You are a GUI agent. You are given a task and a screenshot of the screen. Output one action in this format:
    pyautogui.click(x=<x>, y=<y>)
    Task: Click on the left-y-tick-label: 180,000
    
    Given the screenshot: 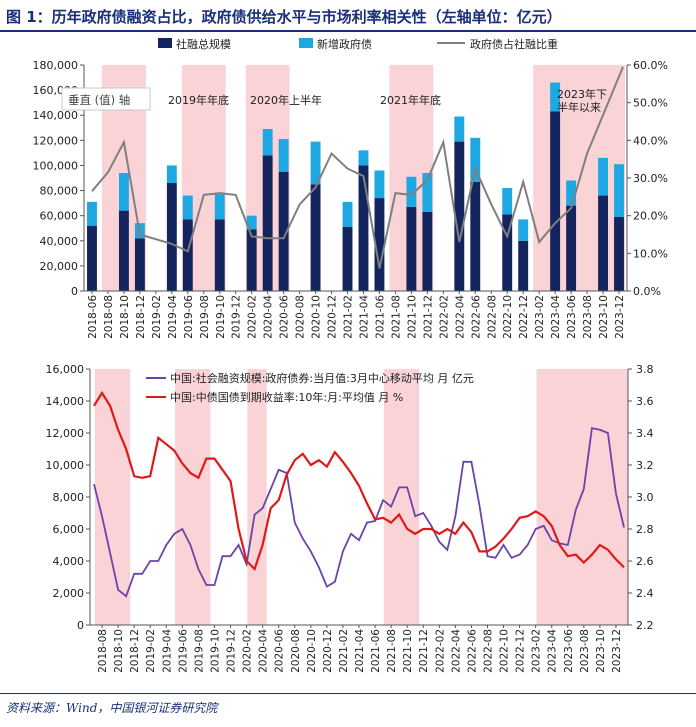 What is the action you would take?
    pyautogui.click(x=56, y=65)
    